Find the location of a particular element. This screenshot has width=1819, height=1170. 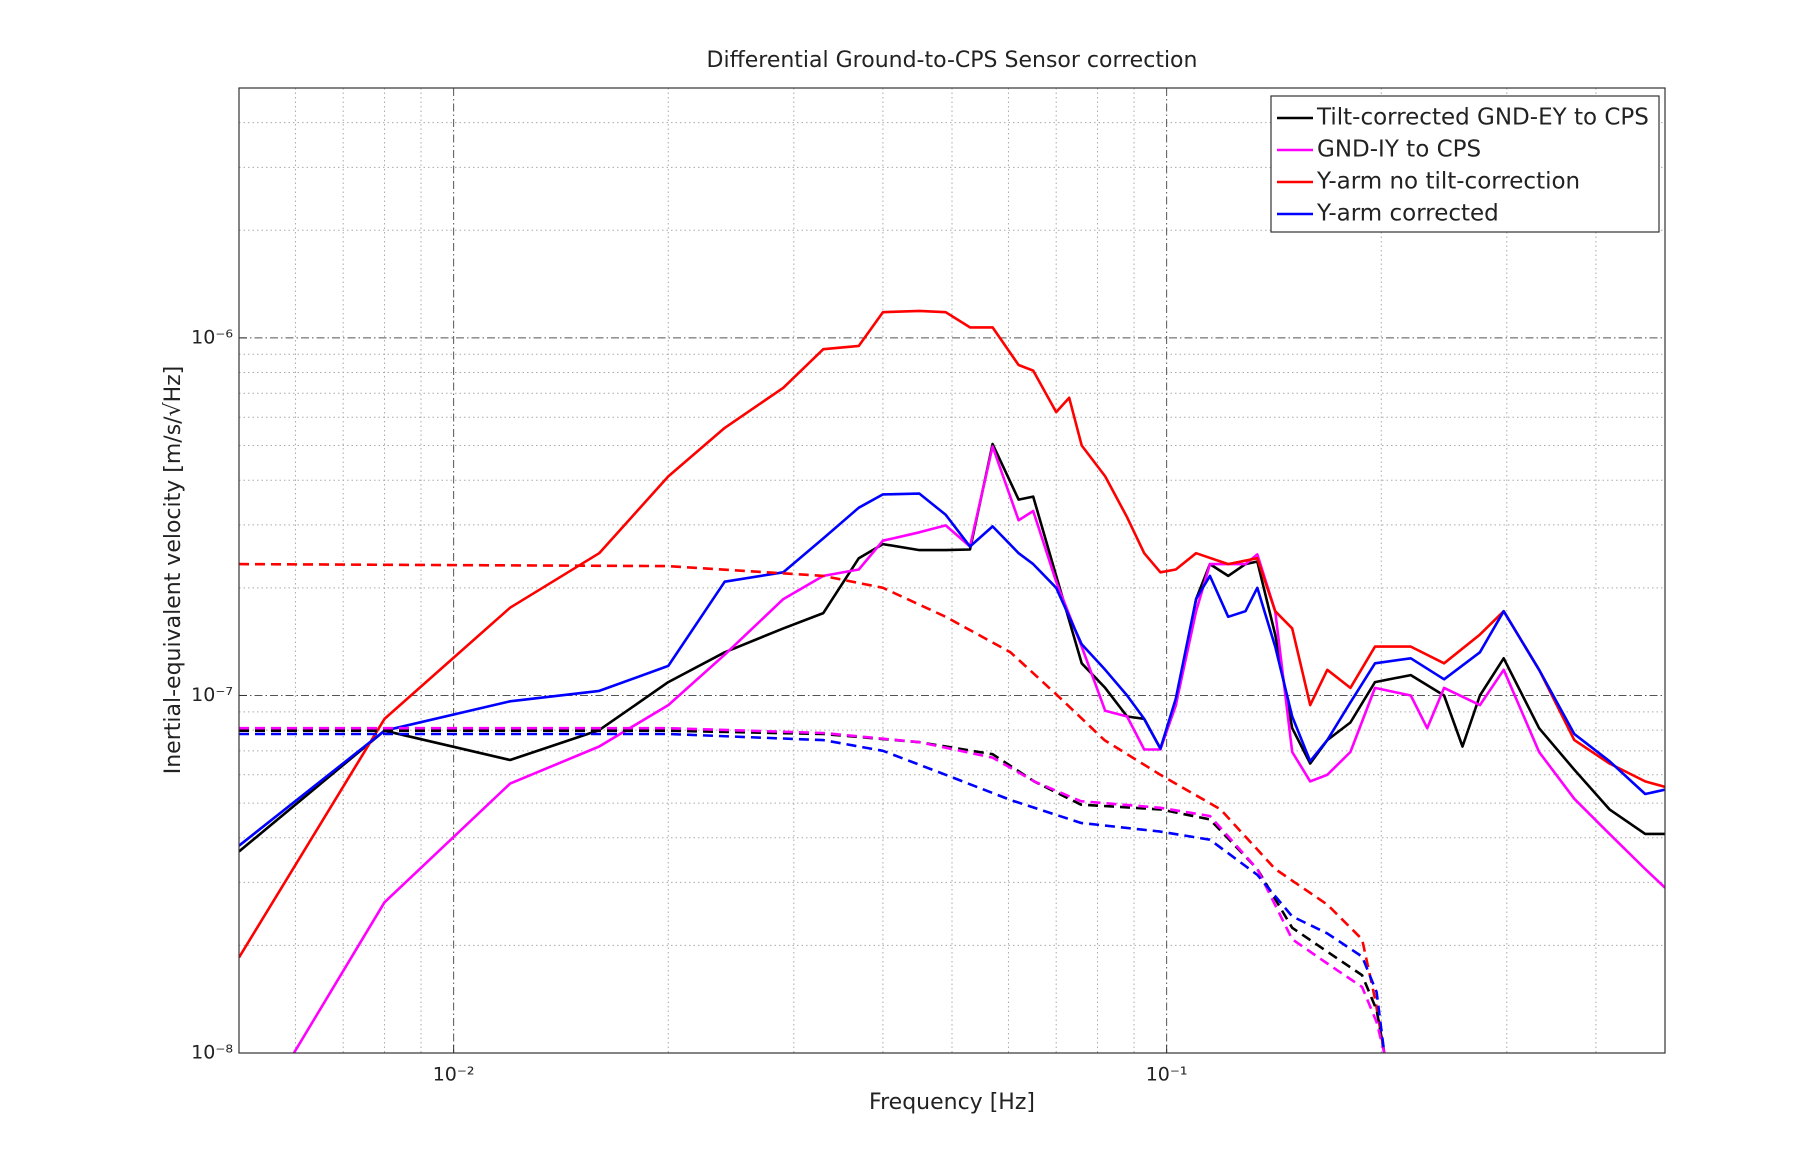

legend-label: Y-arm corrected is located at coordinates (1407, 214).